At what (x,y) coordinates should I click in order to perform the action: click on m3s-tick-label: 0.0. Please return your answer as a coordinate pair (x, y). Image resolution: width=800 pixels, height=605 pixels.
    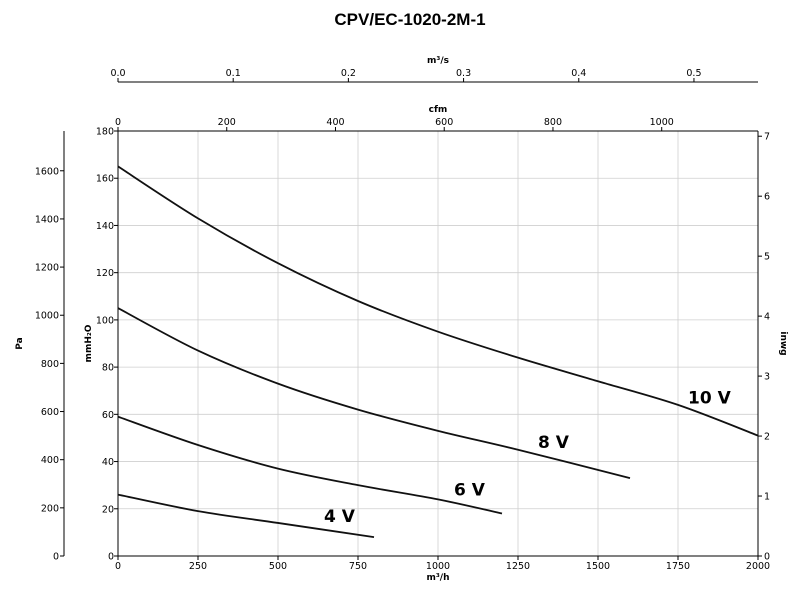
    Looking at the image, I should click on (117, 73).